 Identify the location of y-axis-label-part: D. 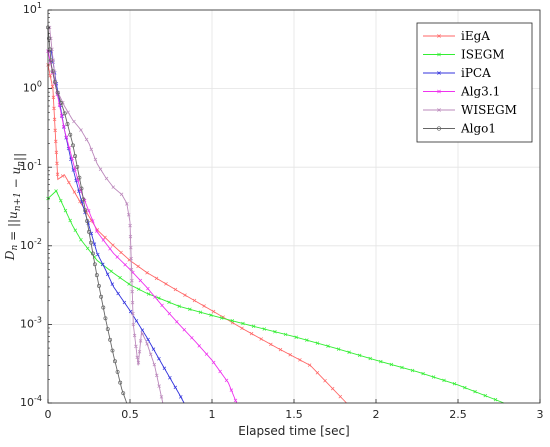
(10, 255).